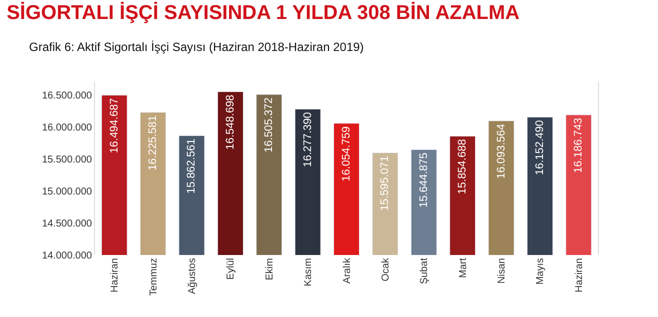 The height and width of the screenshot is (317, 658). I want to click on y-tick-label: 16.000.000, so click(67, 128).